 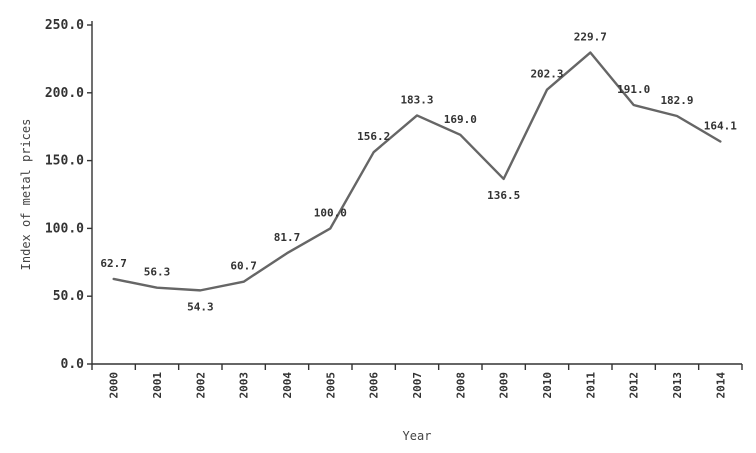 What do you see at coordinates (200, 306) in the screenshot?
I see `data-label: 54.3` at bounding box center [200, 306].